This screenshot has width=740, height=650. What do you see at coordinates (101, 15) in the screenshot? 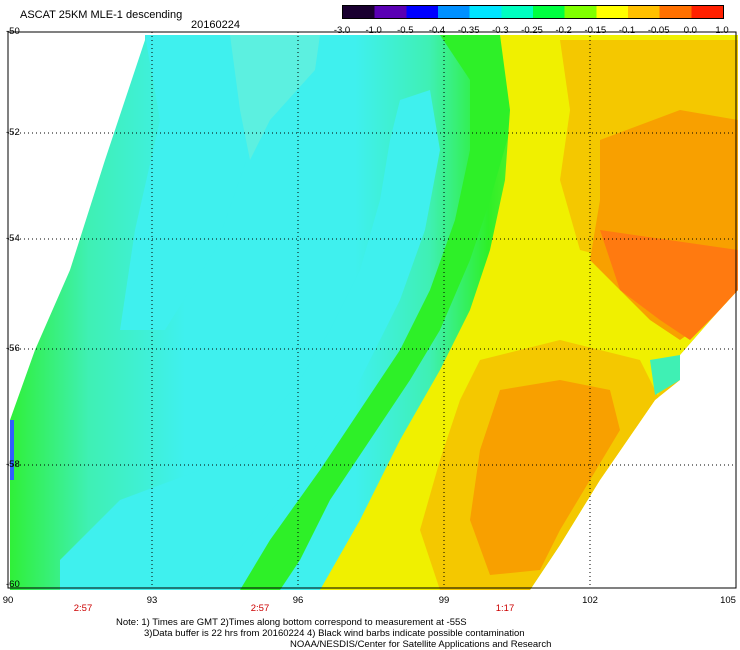
I see `map-title: ASCAT 25KM MLE-1 descending` at bounding box center [101, 15].